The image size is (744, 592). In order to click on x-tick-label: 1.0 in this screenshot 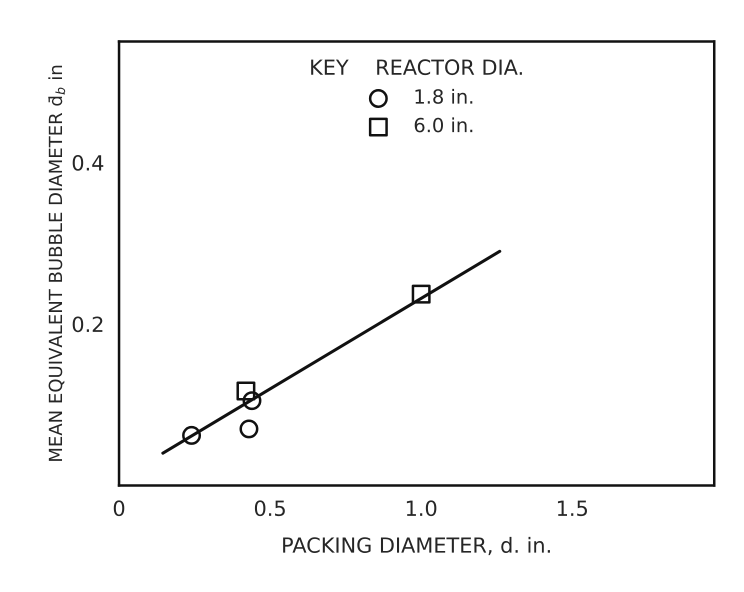, I will do `click(421, 508)`.